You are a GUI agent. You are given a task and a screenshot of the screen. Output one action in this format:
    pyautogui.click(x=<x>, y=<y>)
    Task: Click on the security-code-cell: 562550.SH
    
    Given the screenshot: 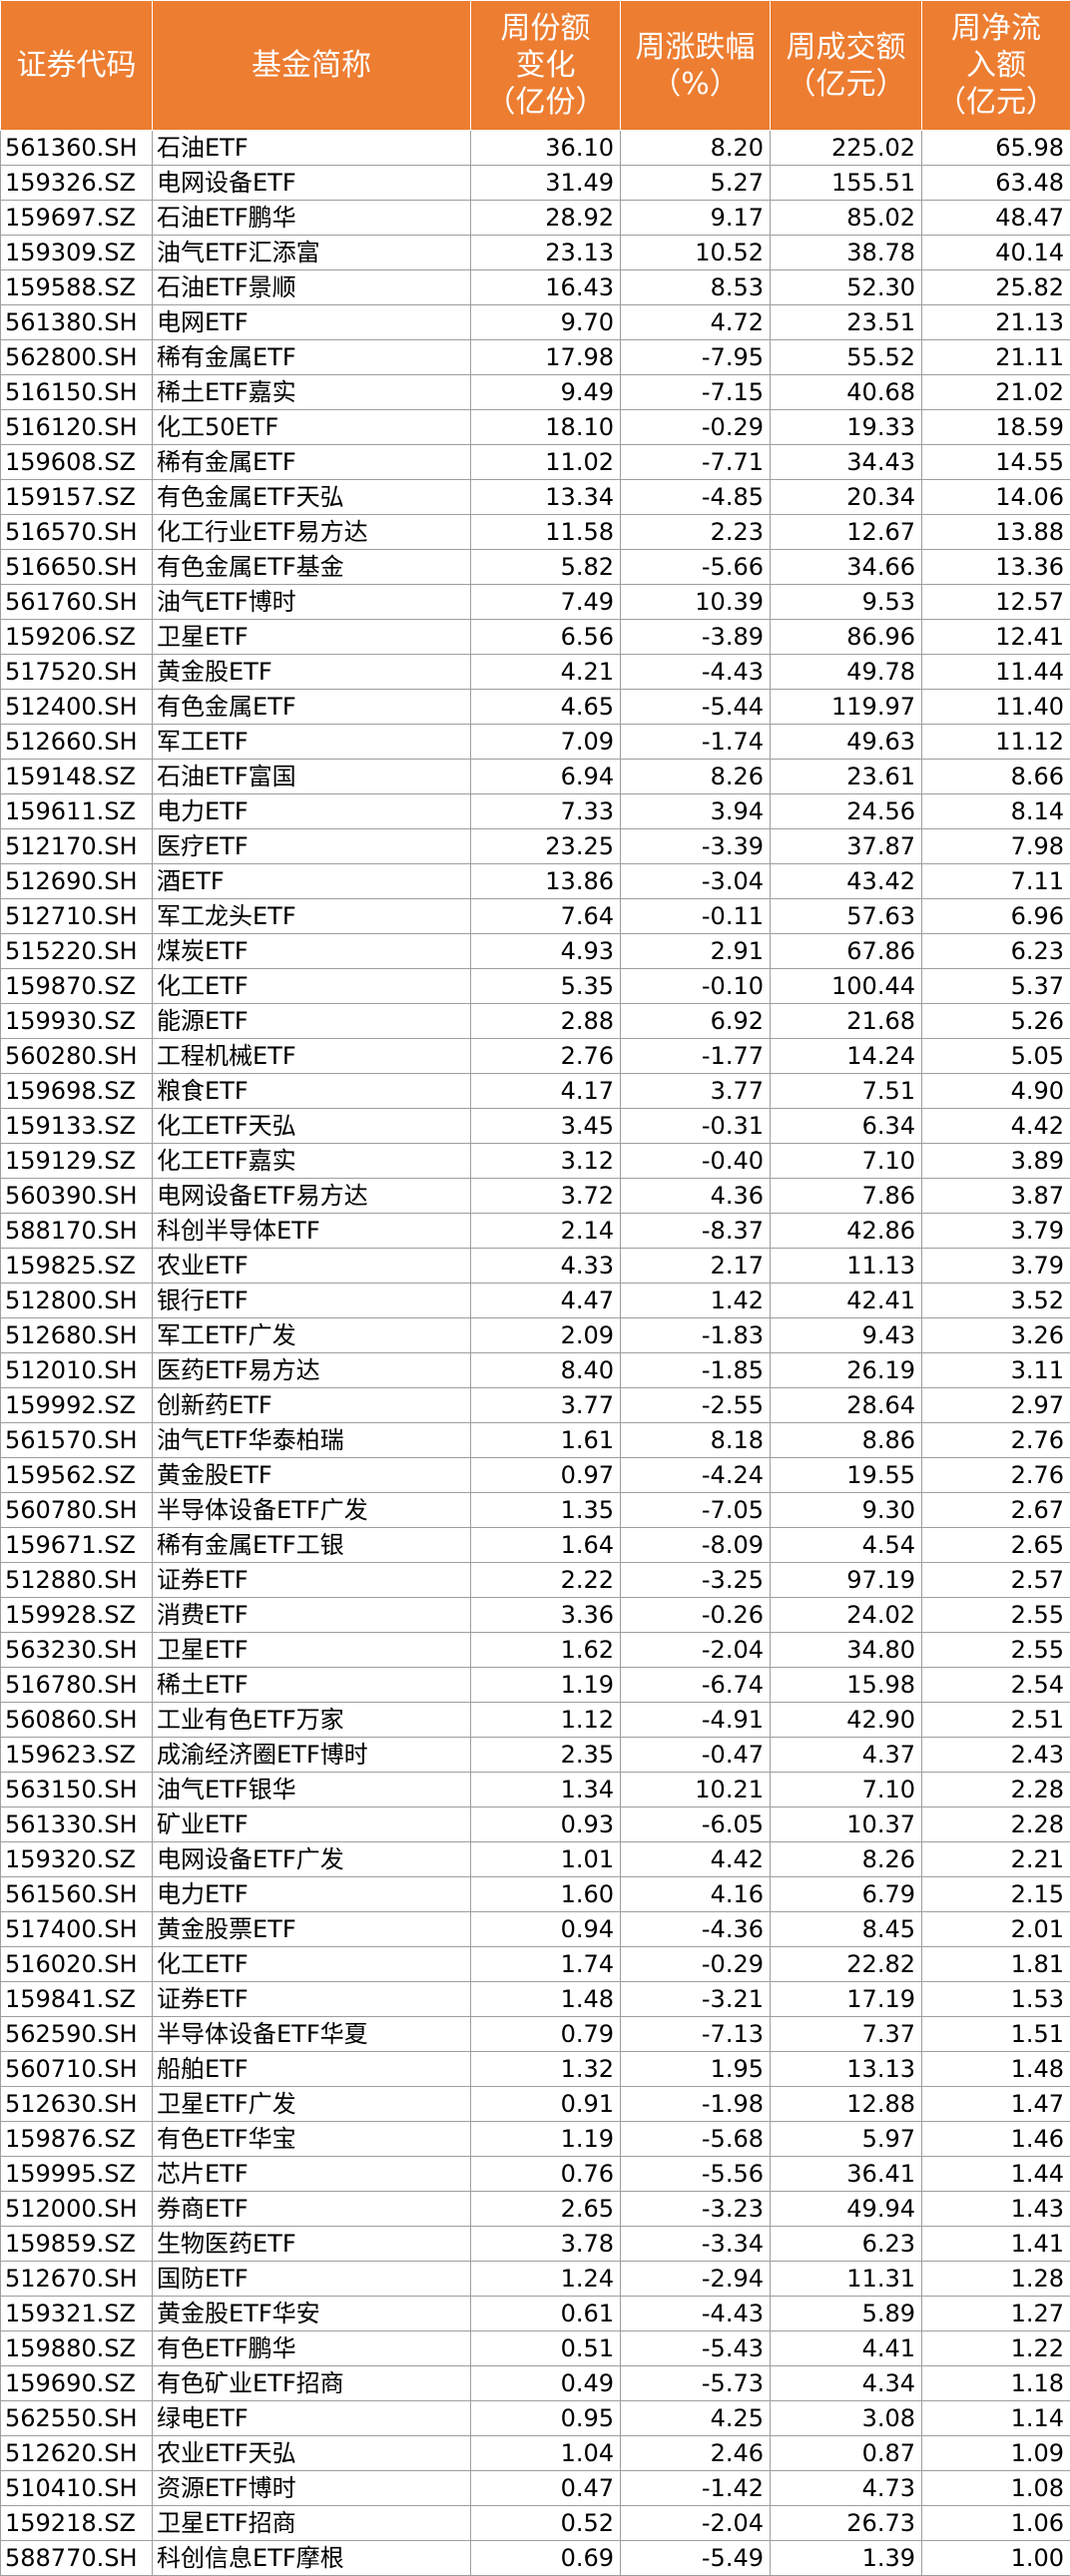 What is the action you would take?
    pyautogui.click(x=77, y=2418)
    